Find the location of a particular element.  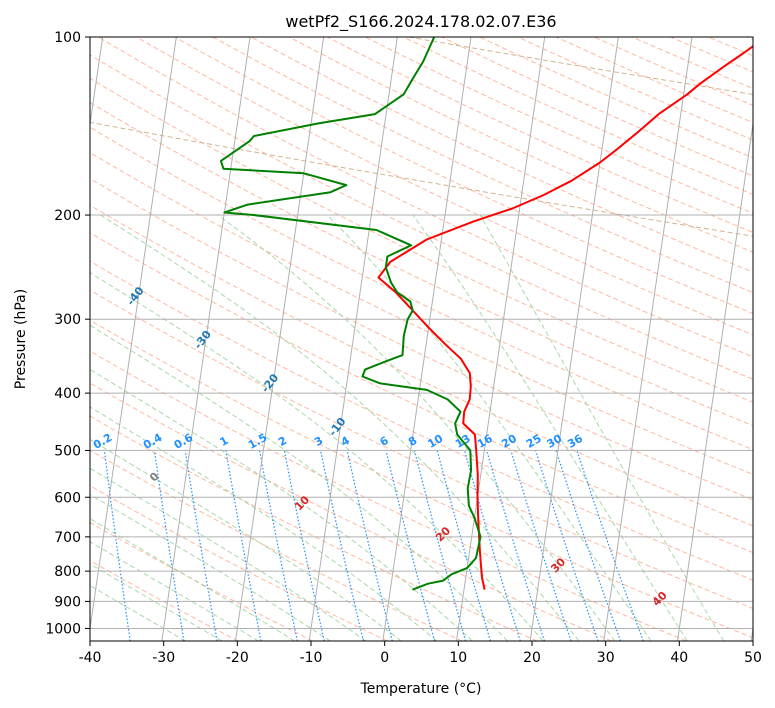

chart-title: wetPf2_S166.2024.178.02.07.E36 is located at coordinates (420, 22).